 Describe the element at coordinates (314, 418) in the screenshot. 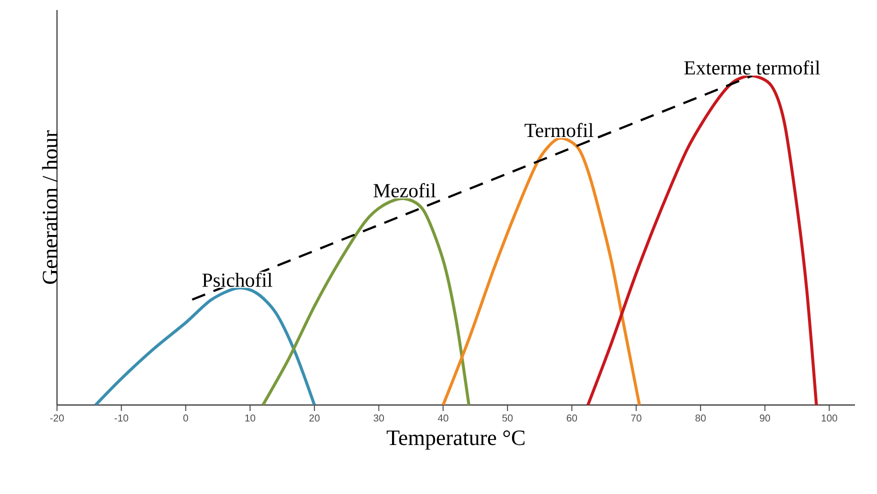

I see `x-tick-label: 20` at that location.